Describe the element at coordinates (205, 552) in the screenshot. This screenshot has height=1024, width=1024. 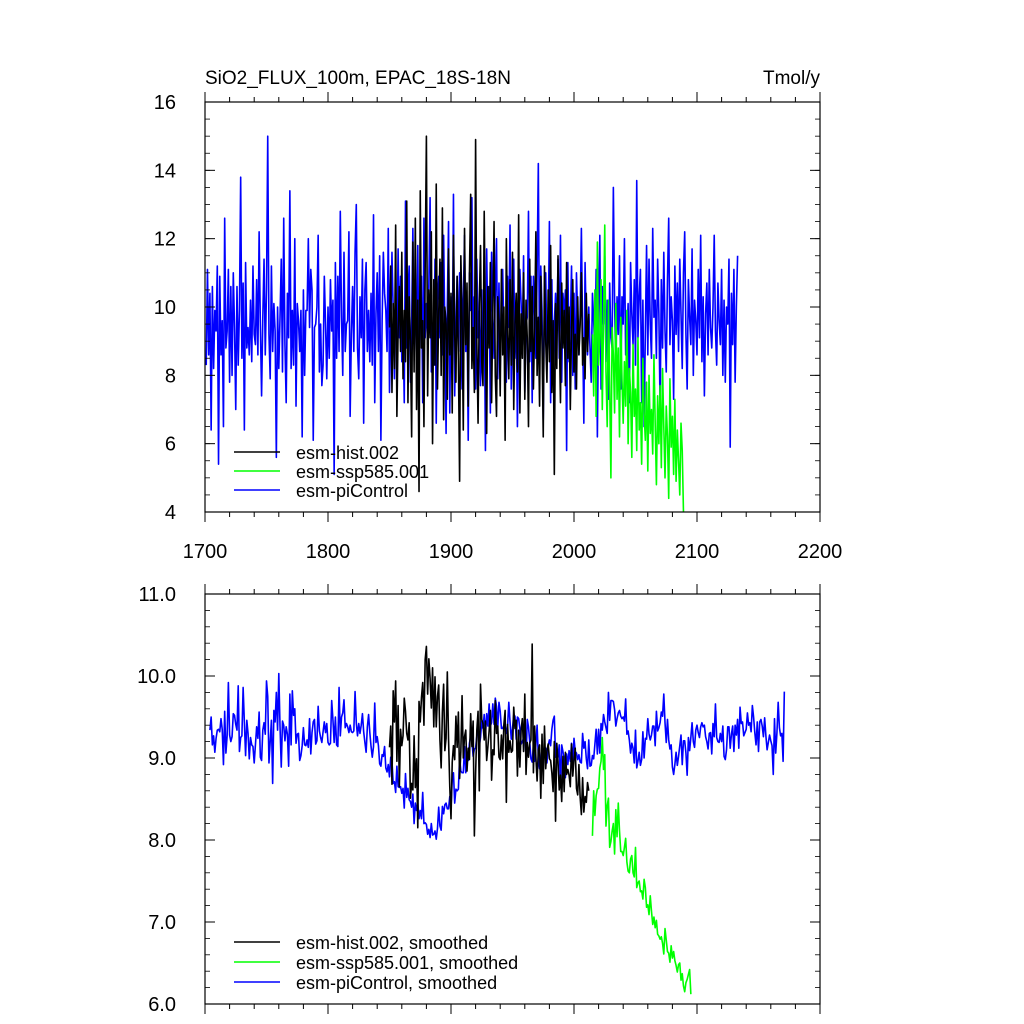
I see `x-tick-label: 1700` at that location.